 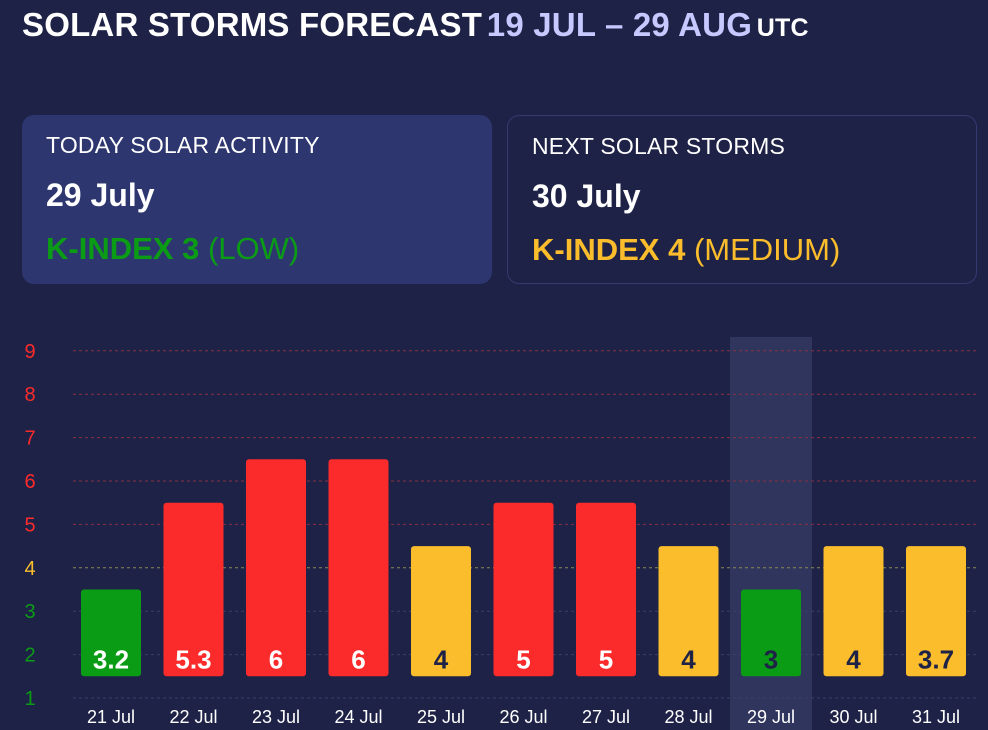 I want to click on x-tick-label: 22 Jul, so click(x=193, y=717).